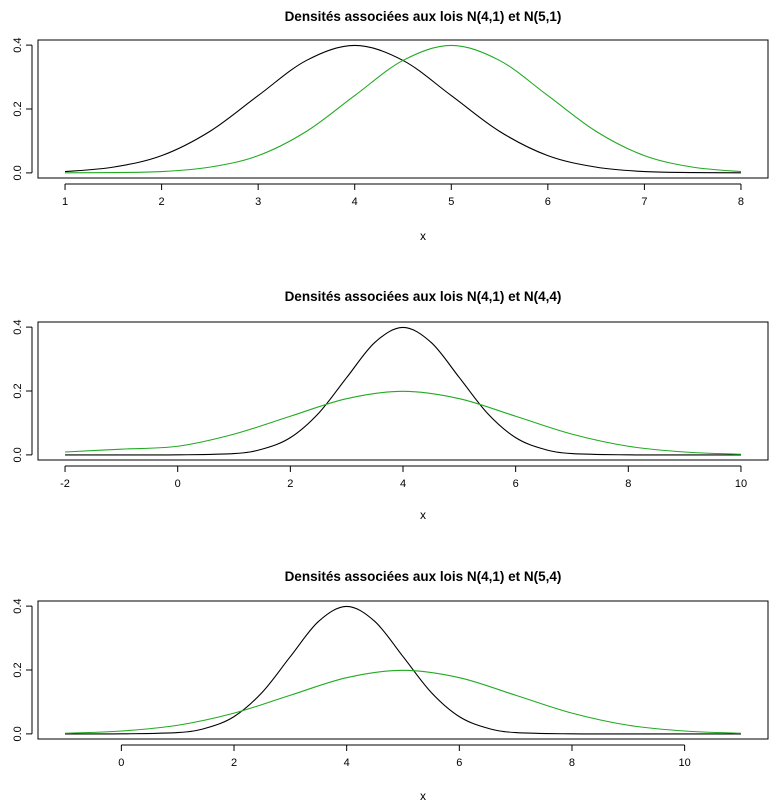  Describe the element at coordinates (451, 202) in the screenshot. I see `x-tick-label: 5` at that location.